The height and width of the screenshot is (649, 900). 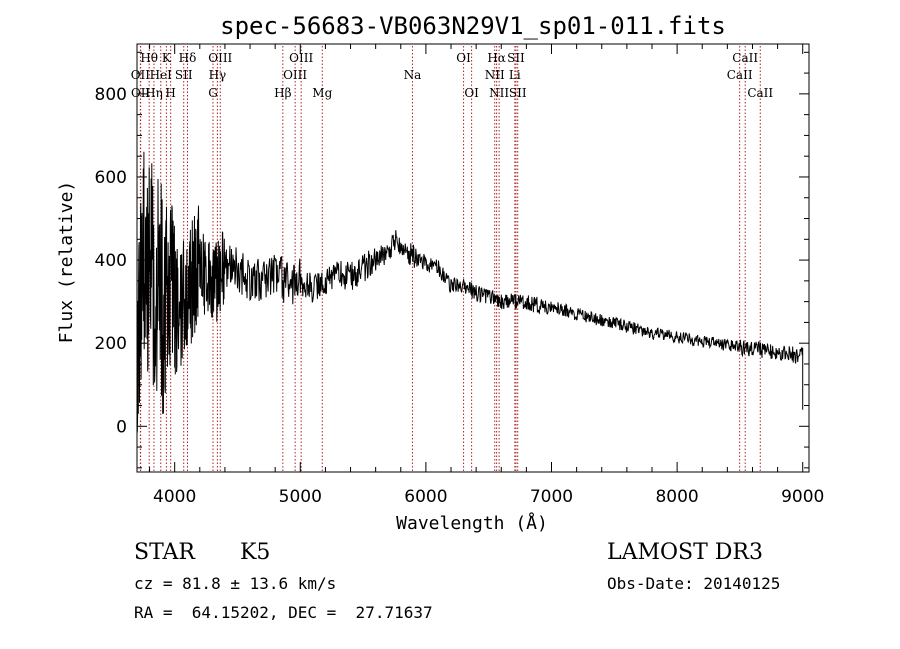 What do you see at coordinates (66, 262) in the screenshot?
I see `y-axis-label: Flux (relative)` at bounding box center [66, 262].